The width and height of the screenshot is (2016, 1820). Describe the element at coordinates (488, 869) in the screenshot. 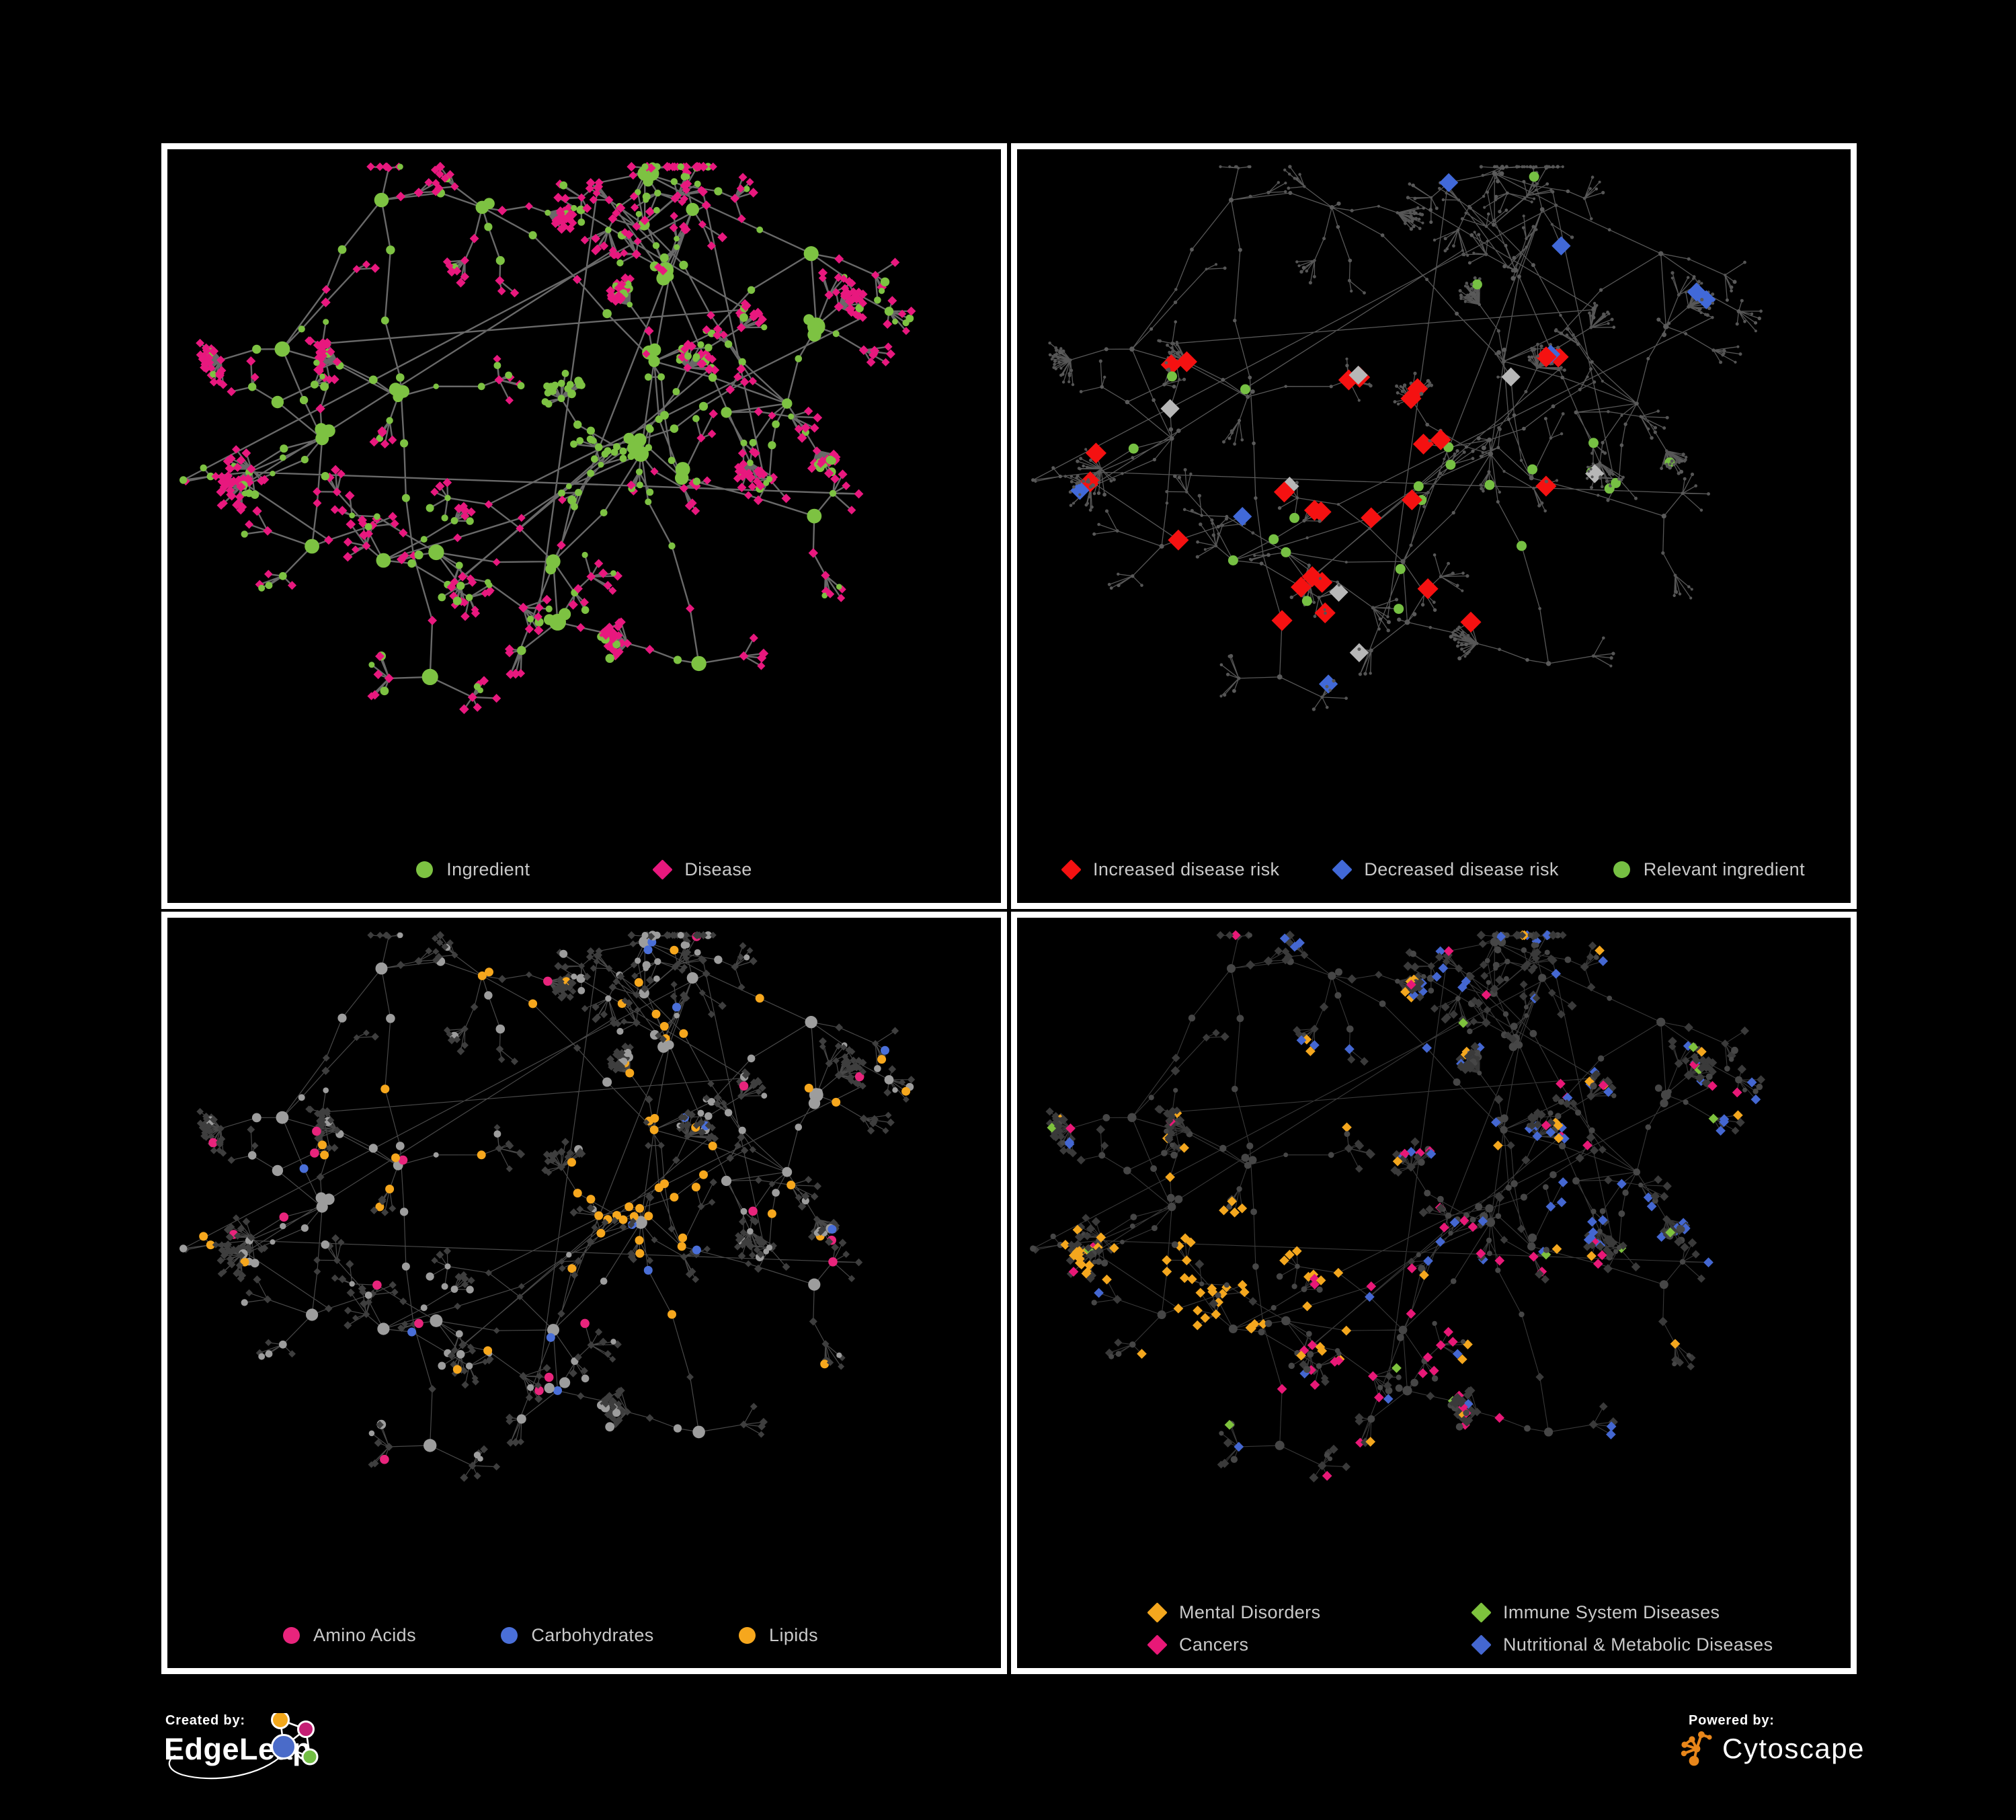

I see `legend-label: Ingredient` at that location.